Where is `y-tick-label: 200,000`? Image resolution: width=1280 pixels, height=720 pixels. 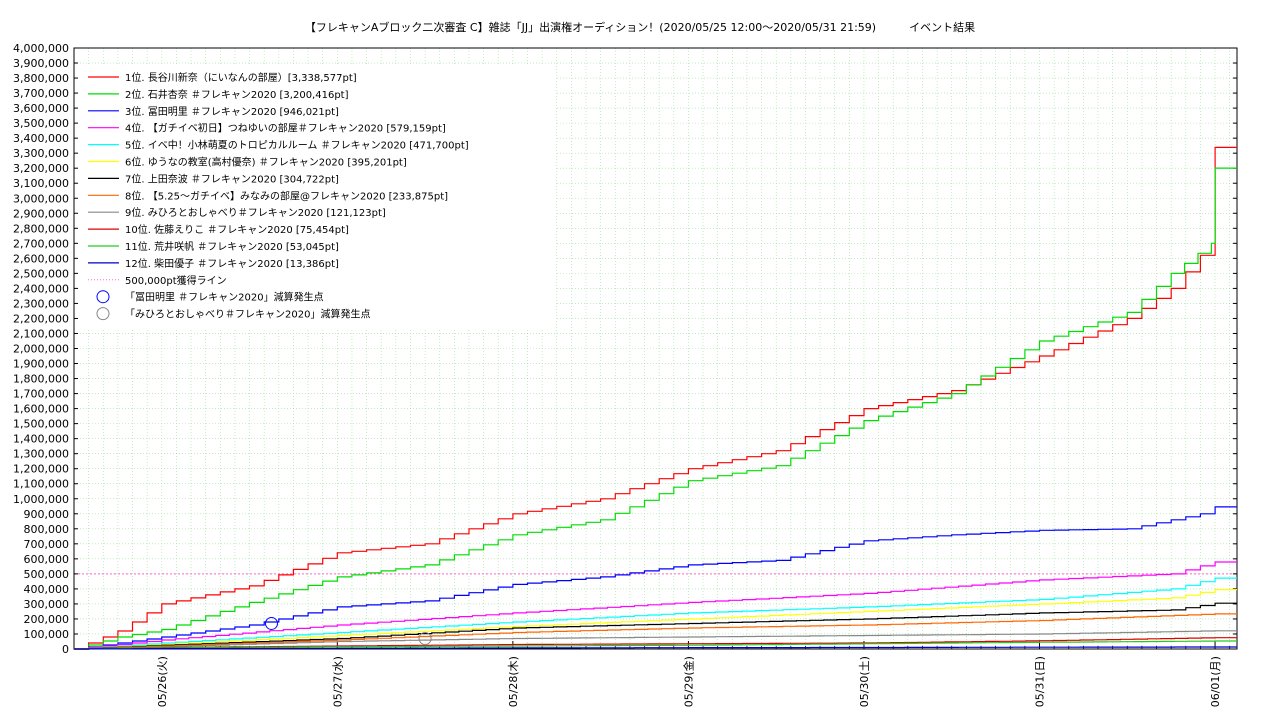
y-tick-label: 200,000 is located at coordinates (47, 619).